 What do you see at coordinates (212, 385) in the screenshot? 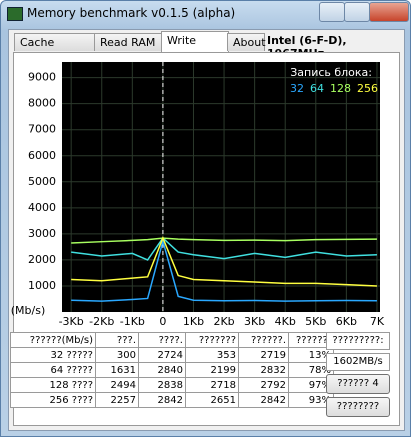
I see `table-cell: 2718` at bounding box center [212, 385].